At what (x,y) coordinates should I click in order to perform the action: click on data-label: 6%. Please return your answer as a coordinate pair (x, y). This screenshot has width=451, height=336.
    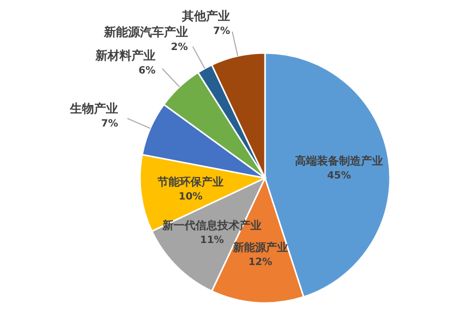
    Looking at the image, I should click on (147, 70).